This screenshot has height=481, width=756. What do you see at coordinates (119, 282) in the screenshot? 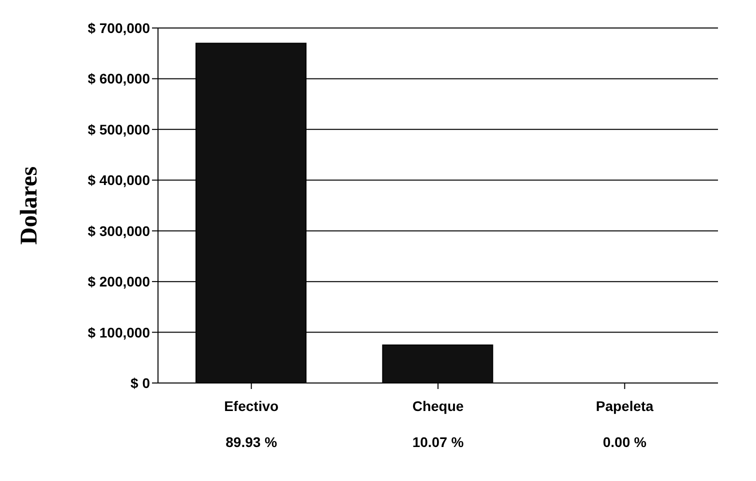
I see `y-tick-label: $ 200,000` at bounding box center [119, 282].